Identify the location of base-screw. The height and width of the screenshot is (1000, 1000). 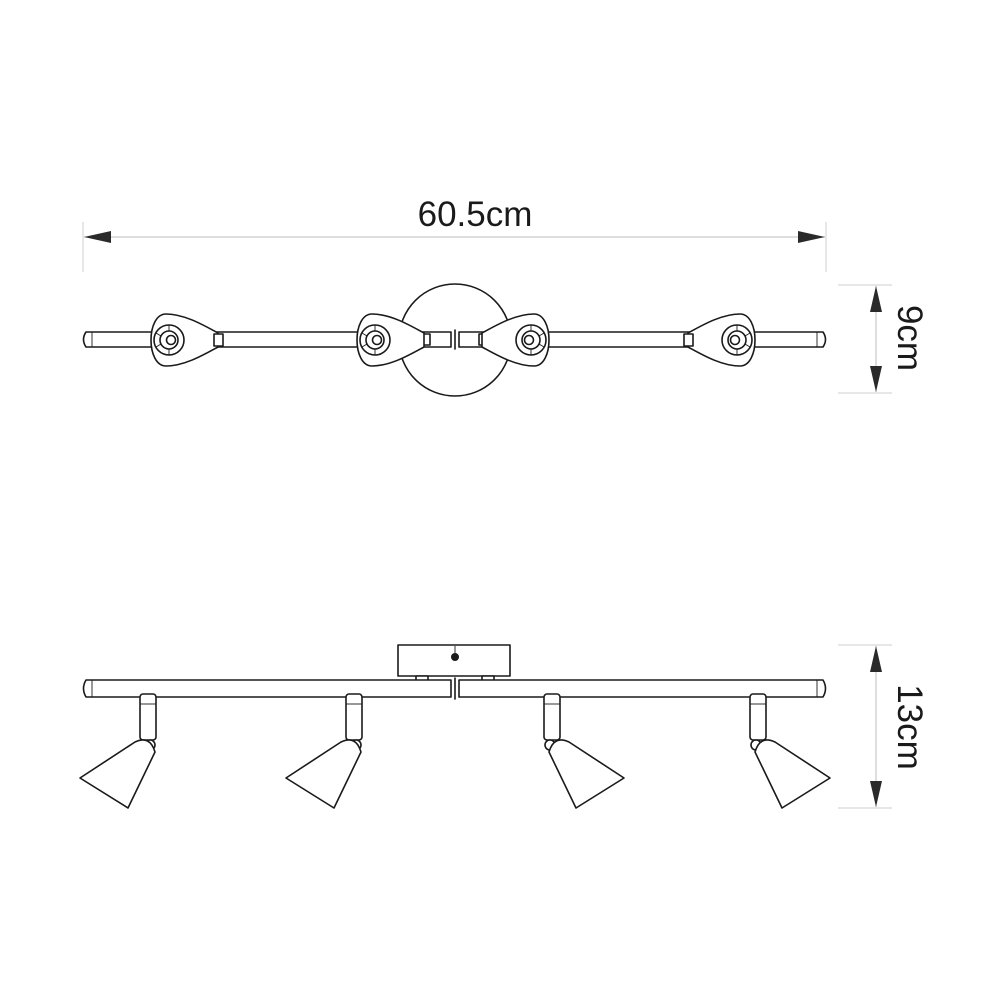
(455, 657).